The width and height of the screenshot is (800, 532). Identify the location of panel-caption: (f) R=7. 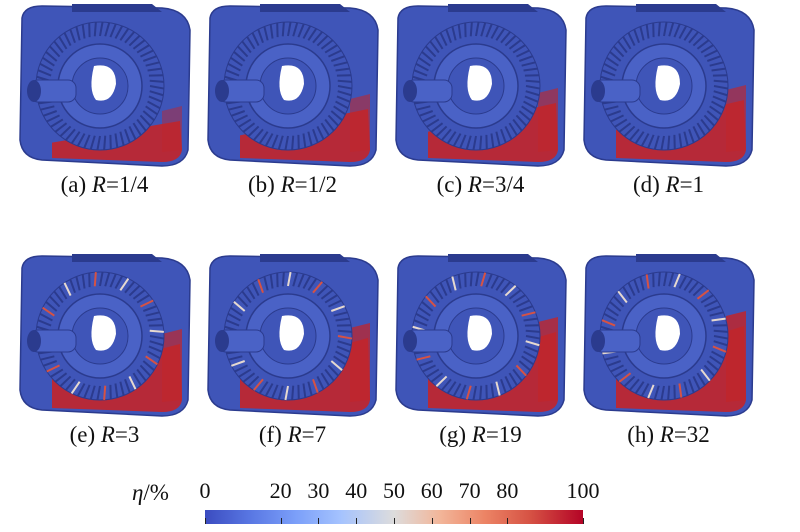
(292, 435).